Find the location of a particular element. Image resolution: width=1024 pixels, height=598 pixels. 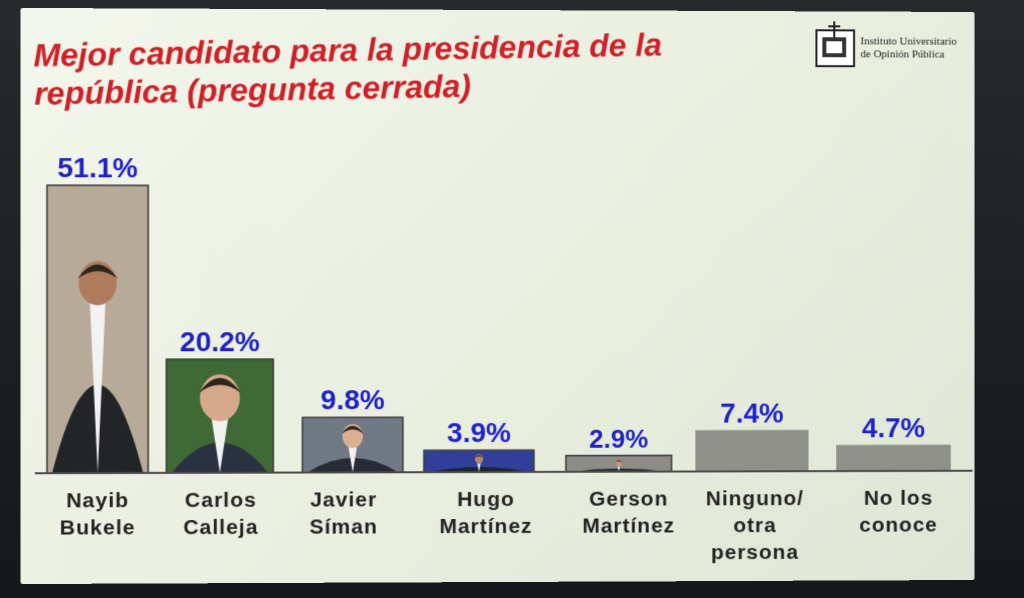

category-label: Calleja is located at coordinates (220, 527).